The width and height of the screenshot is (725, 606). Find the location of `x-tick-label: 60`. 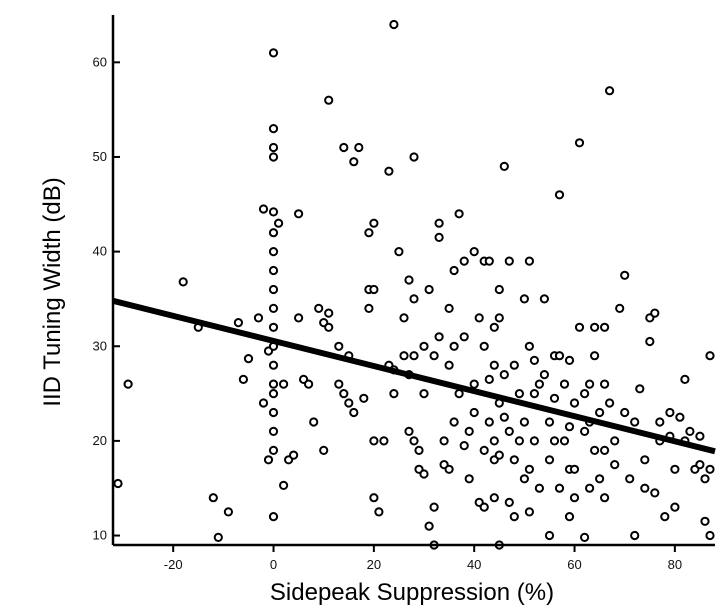

x-tick-label: 60 is located at coordinates (574, 564).